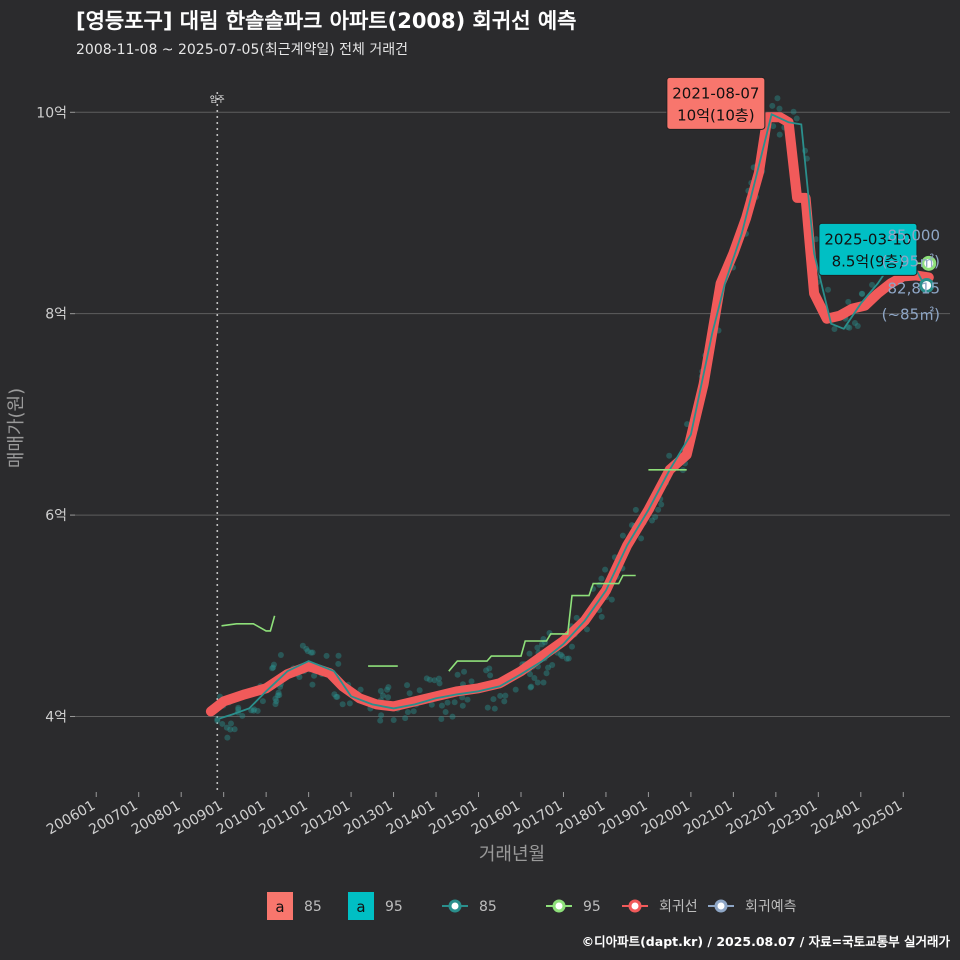  I want to click on x-tick-label: 202501, so click(878, 818).